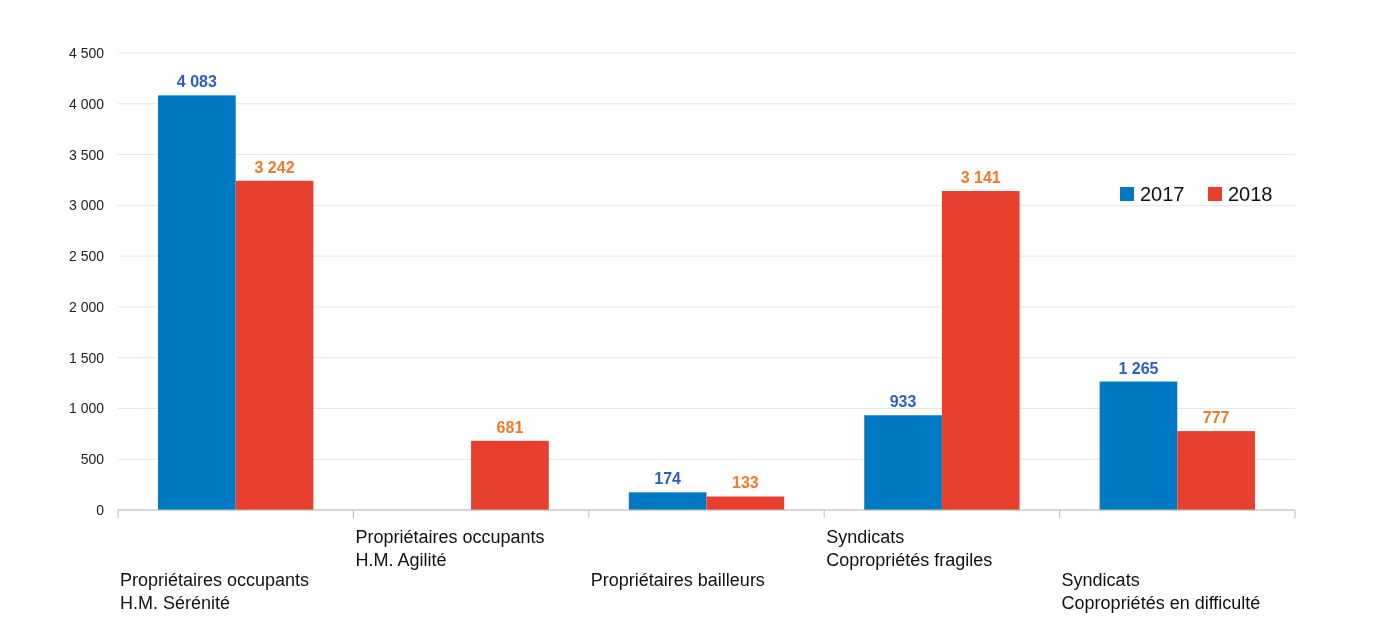 This screenshot has height=623, width=1399. I want to click on y-tick-label: 0, so click(100, 510).